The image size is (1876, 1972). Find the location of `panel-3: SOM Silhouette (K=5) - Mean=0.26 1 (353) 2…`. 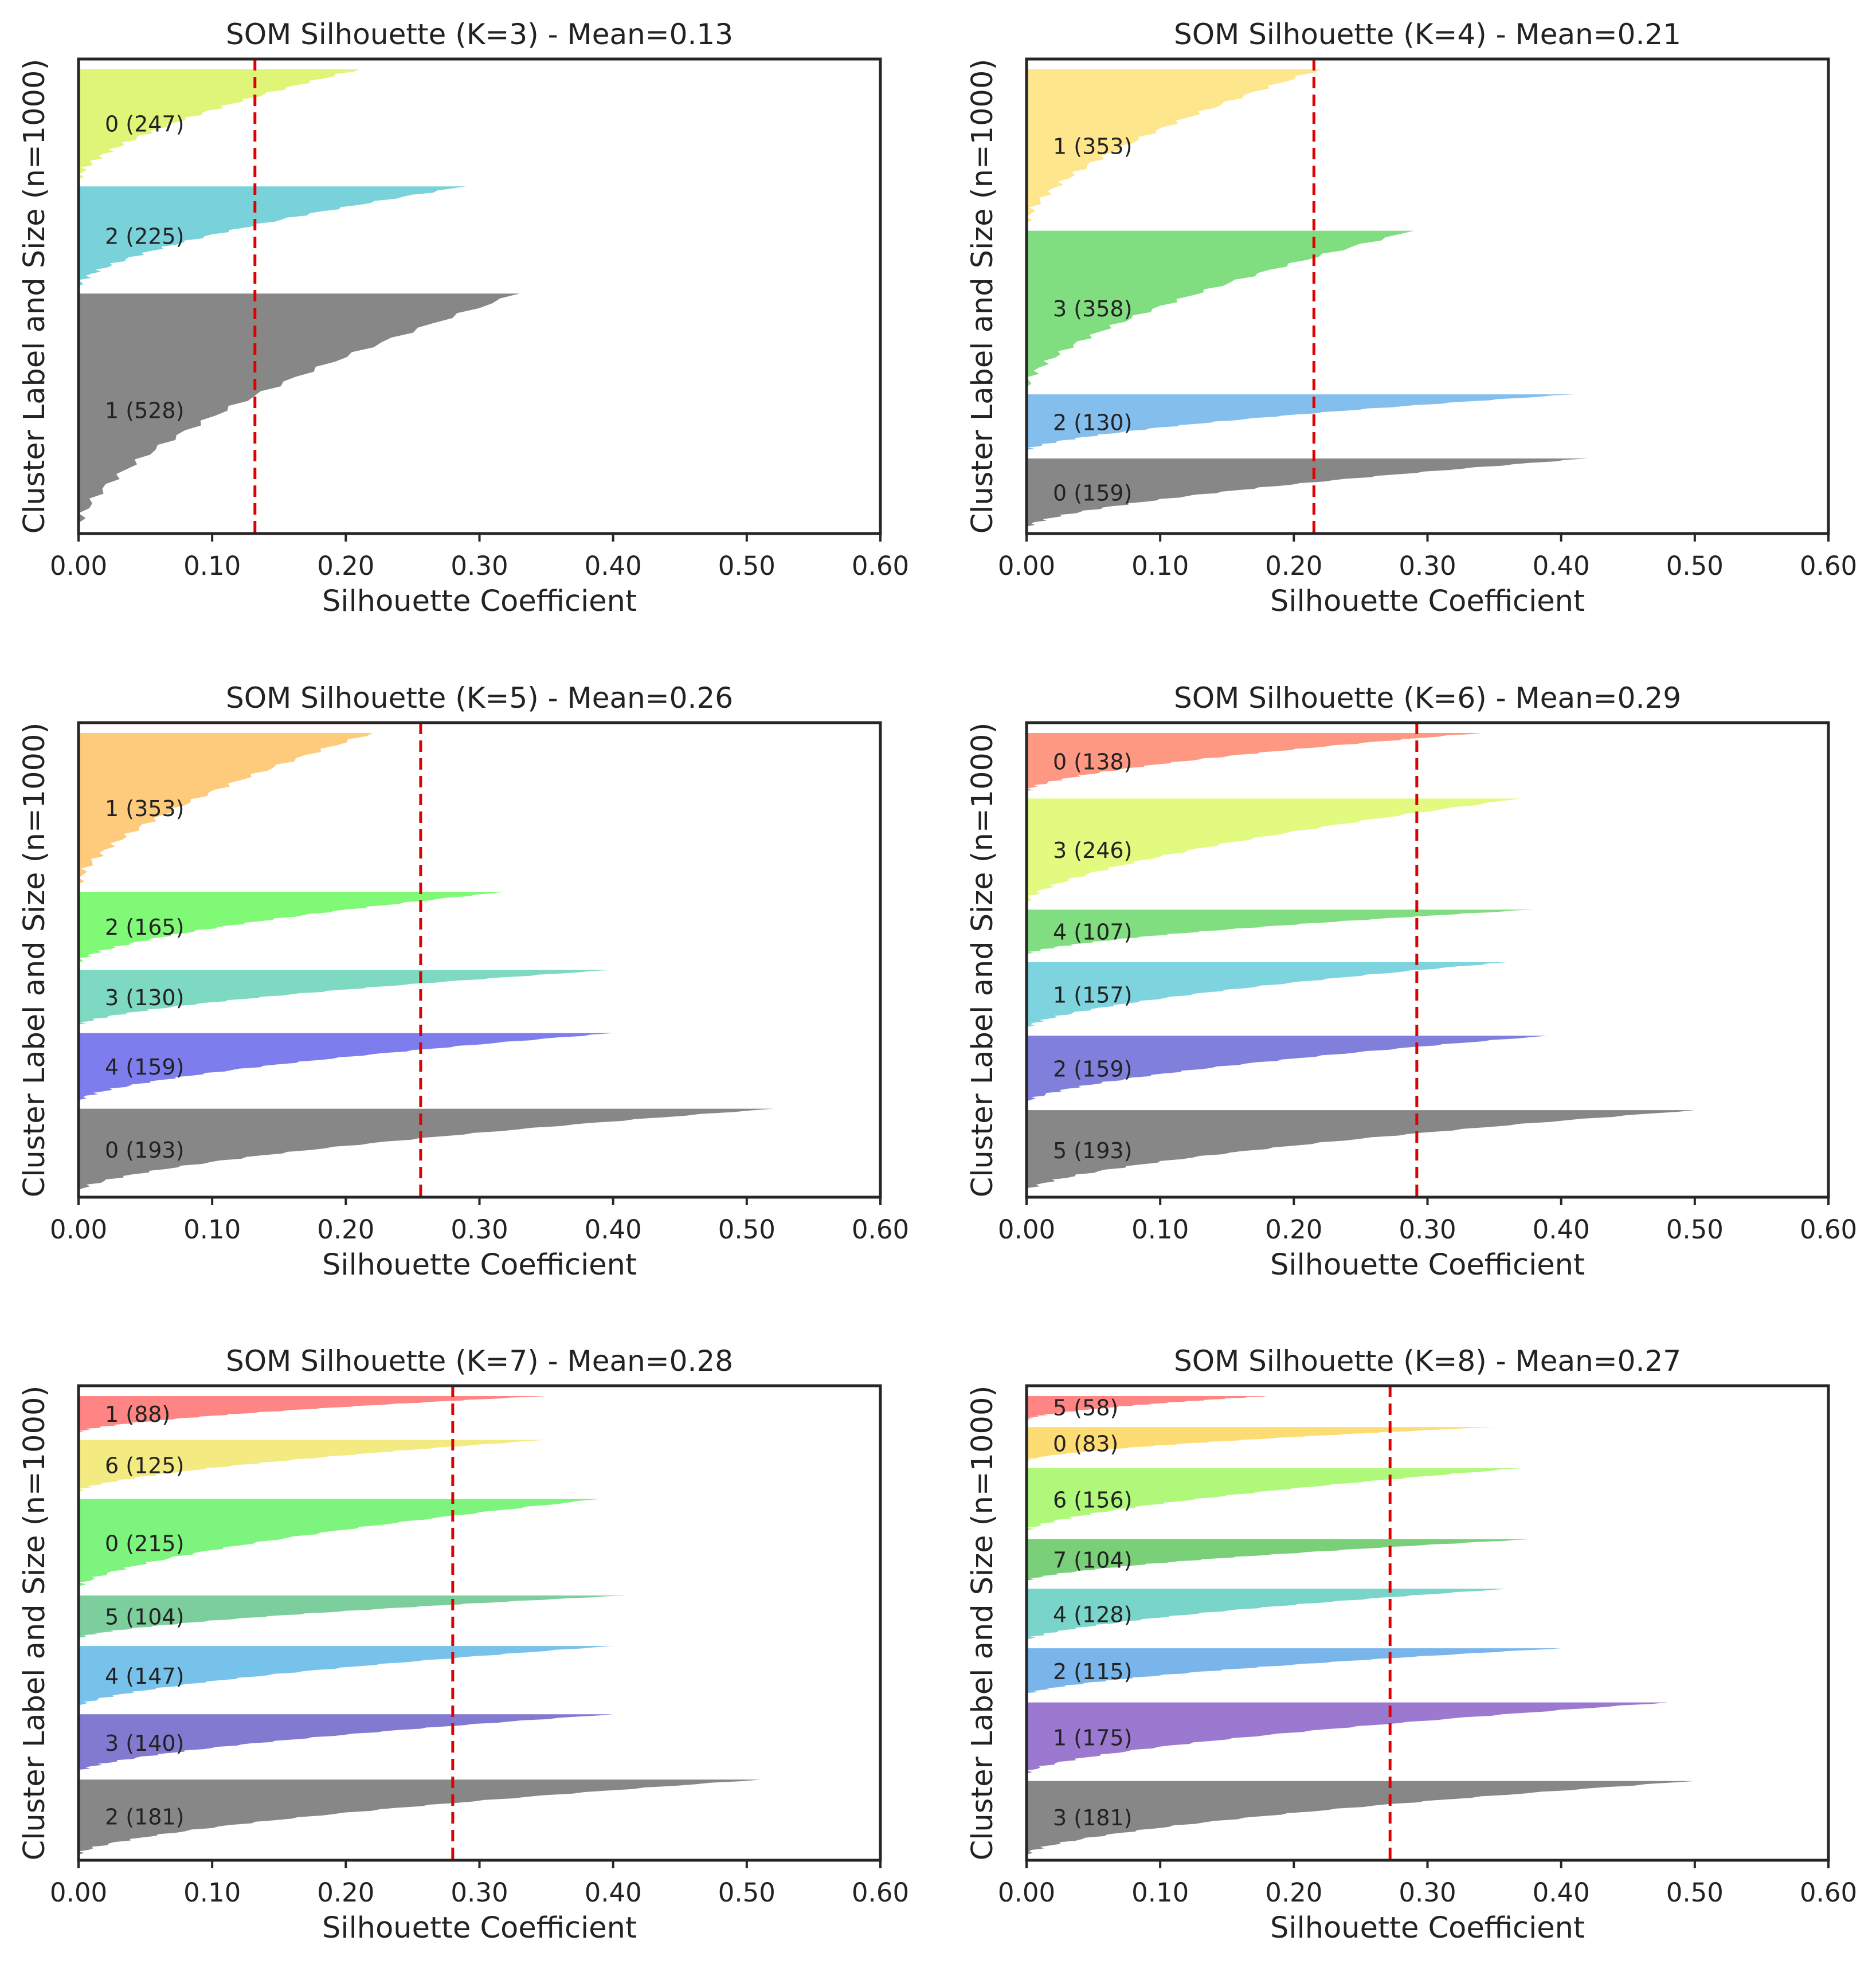

panel-3: SOM Silhouette (K=5) - Mean=0.26 1 (353) 2… is located at coordinates (464, 982).